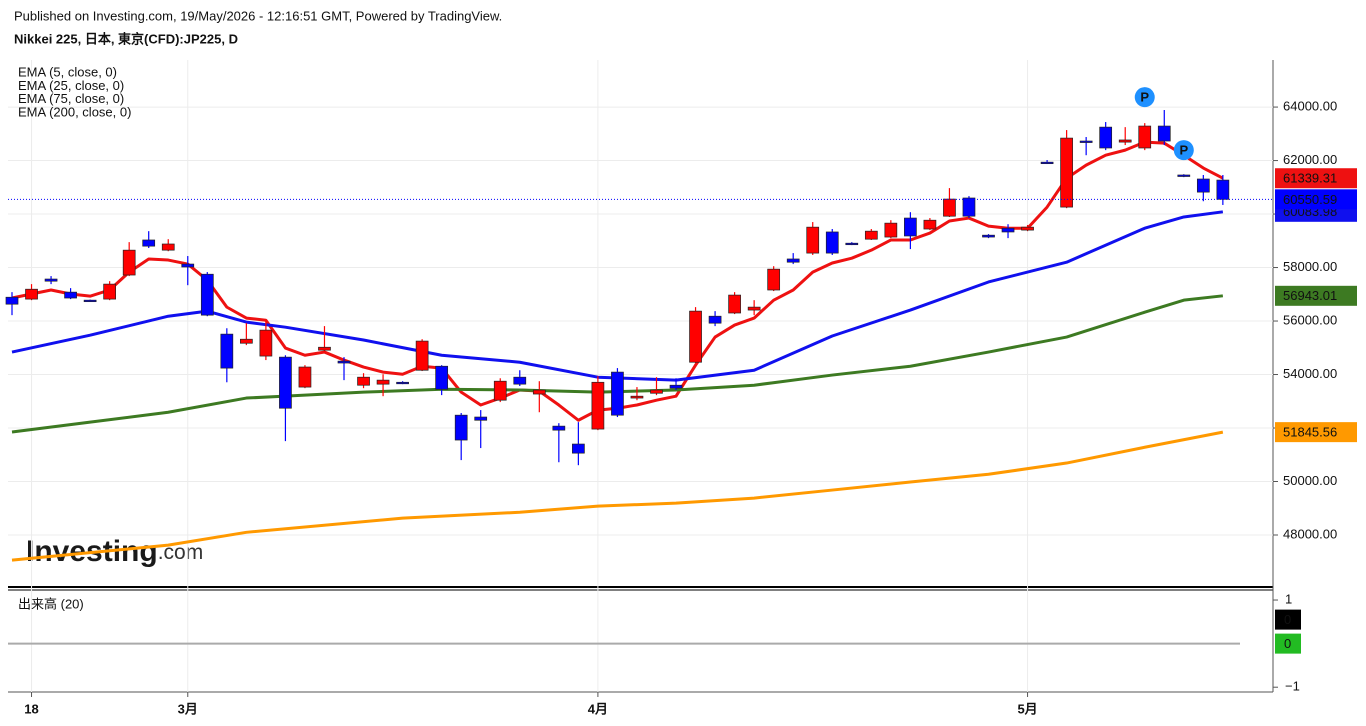 This screenshot has width=1366, height=726. Describe the element at coordinates (74, 112) in the screenshot. I see `legend-entry: EMA (200, close, 0)` at that location.